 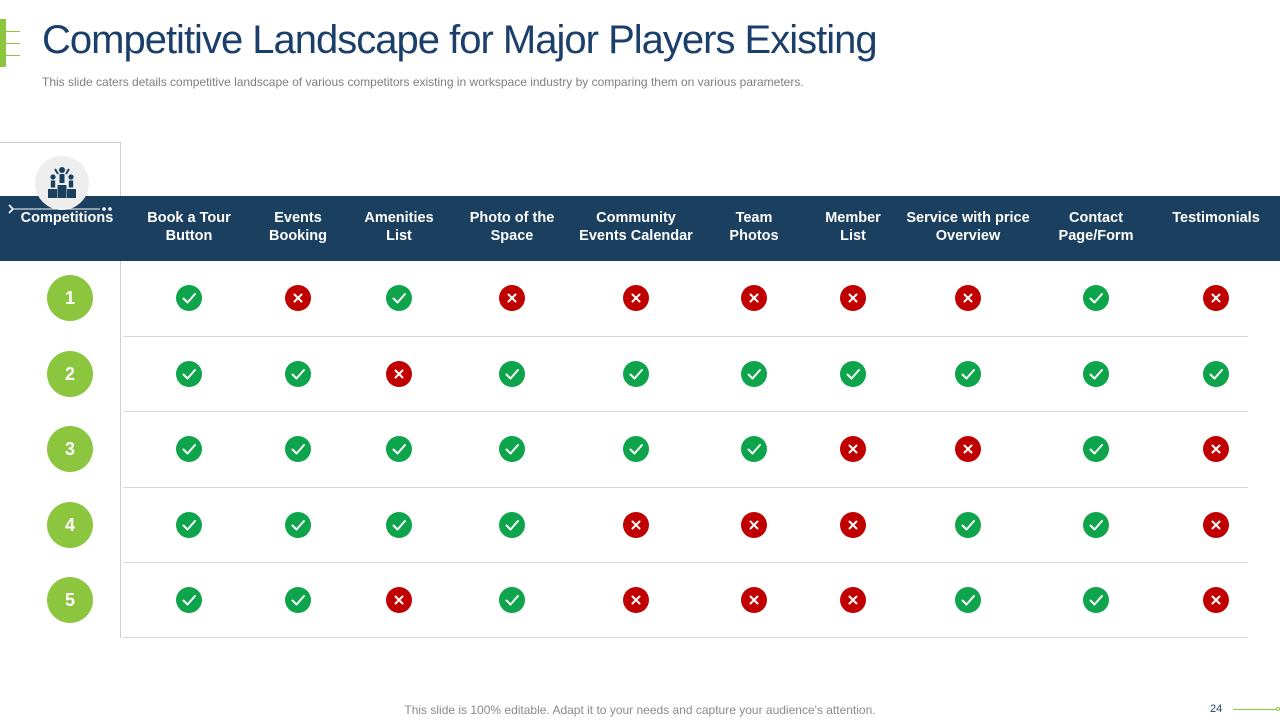 I want to click on column-header: Team Photos, so click(x=754, y=227).